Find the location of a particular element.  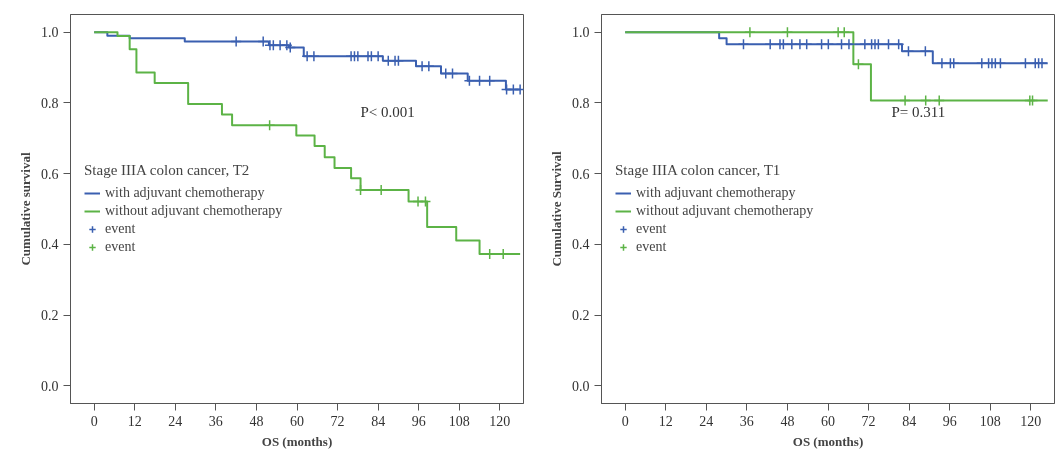

legend-title: Stage IIIA colon cancer, T2 is located at coordinates (167, 170).